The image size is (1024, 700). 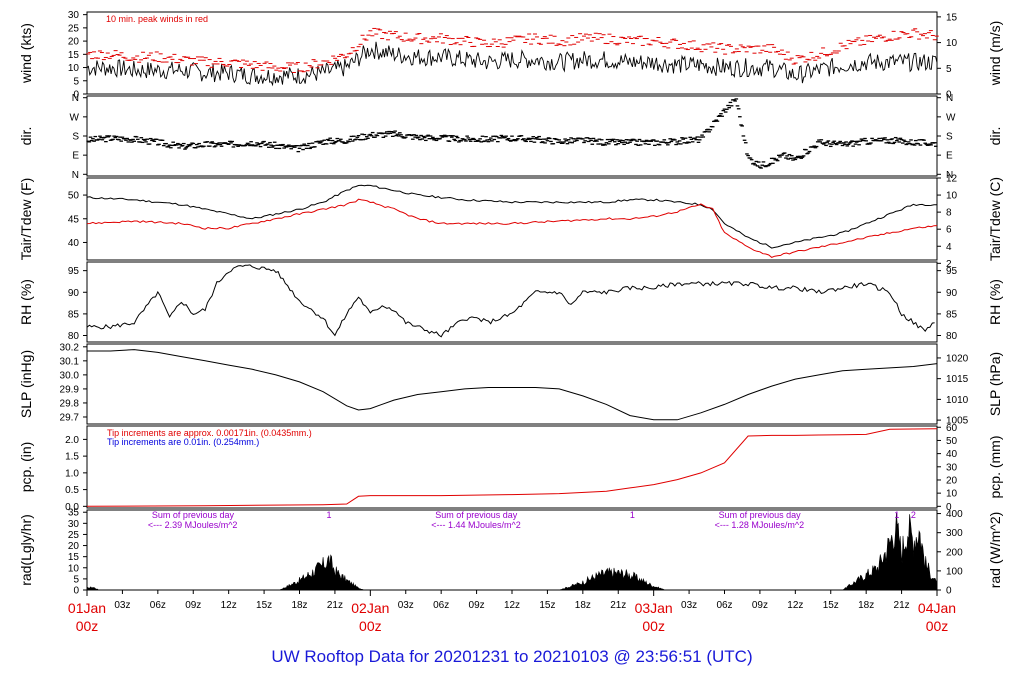 What do you see at coordinates (995, 384) in the screenshot?
I see `y-label-right-slp: SLP (hPa)` at bounding box center [995, 384].